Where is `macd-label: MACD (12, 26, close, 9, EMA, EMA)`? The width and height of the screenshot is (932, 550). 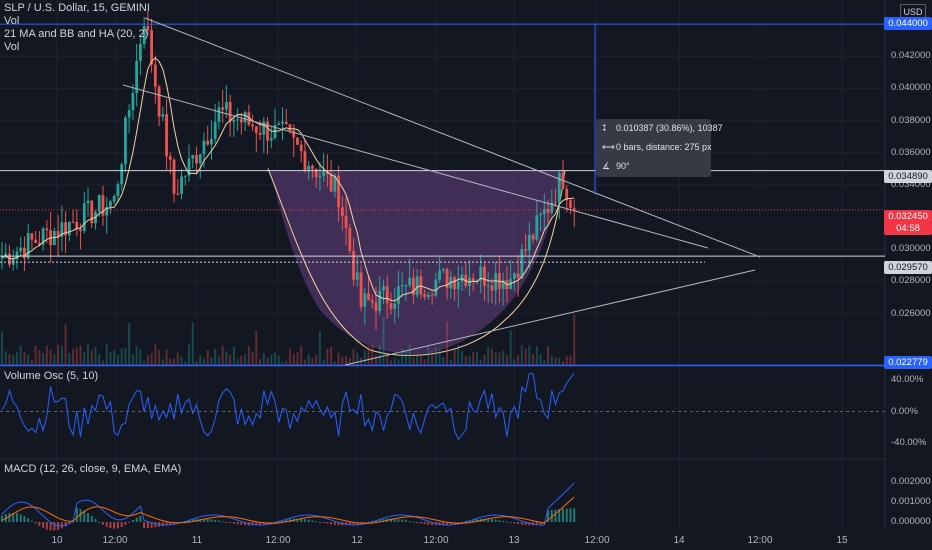
macd-label: MACD (12, 26, close, 9, EMA, EMA) is located at coordinates (93, 469).